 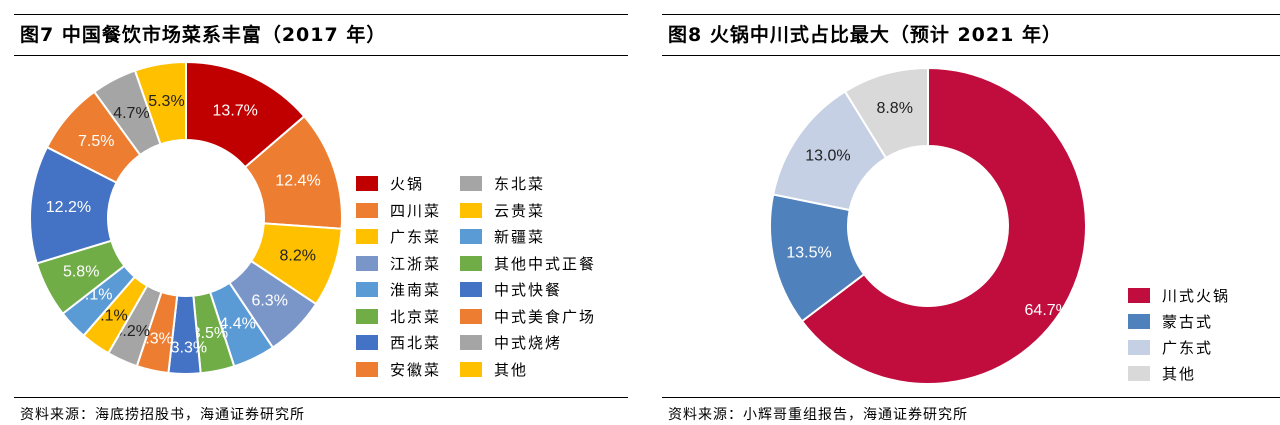 What do you see at coordinates (407, 184) in the screenshot?
I see `legend-label: 火锅` at bounding box center [407, 184].